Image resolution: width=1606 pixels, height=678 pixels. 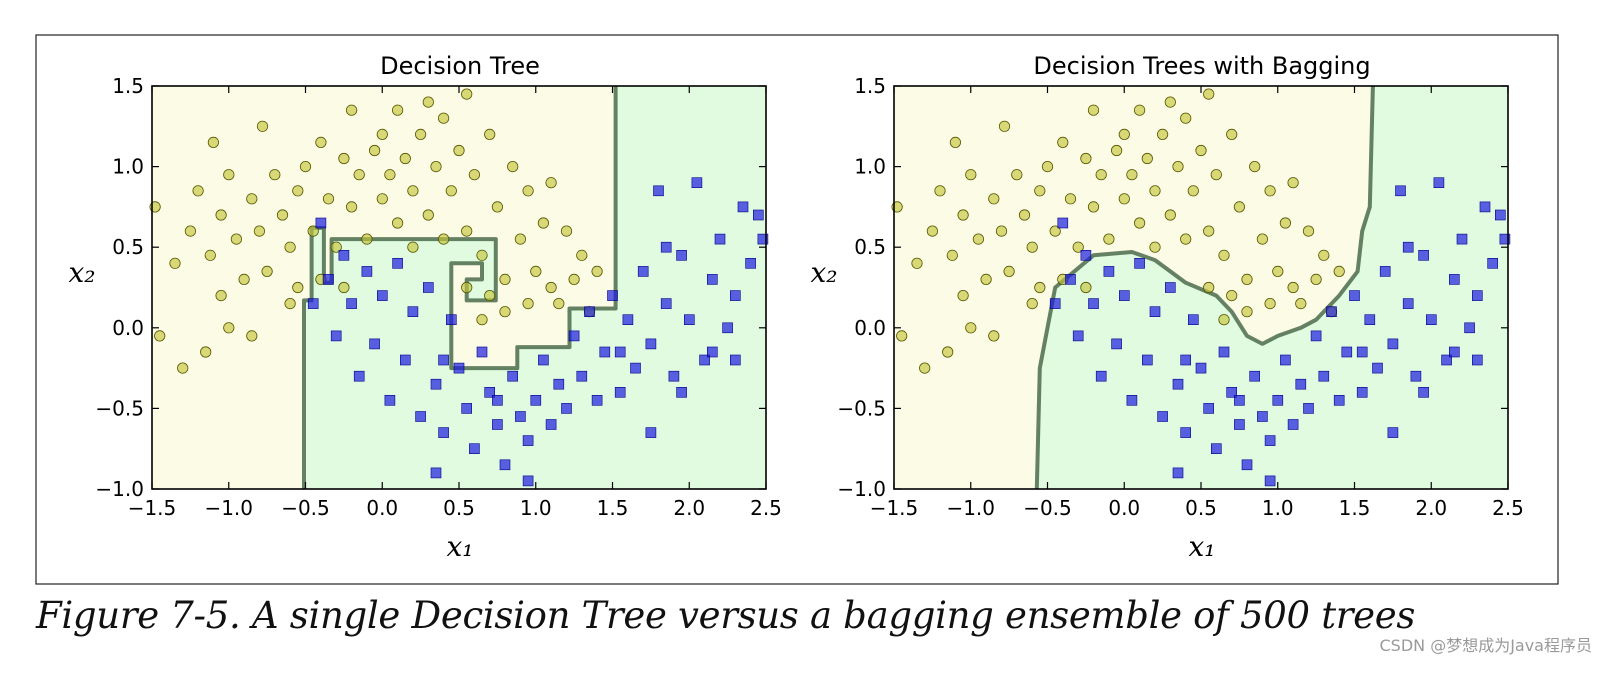 I want to click on x-tick-label: −1.5, so click(x=152, y=508).